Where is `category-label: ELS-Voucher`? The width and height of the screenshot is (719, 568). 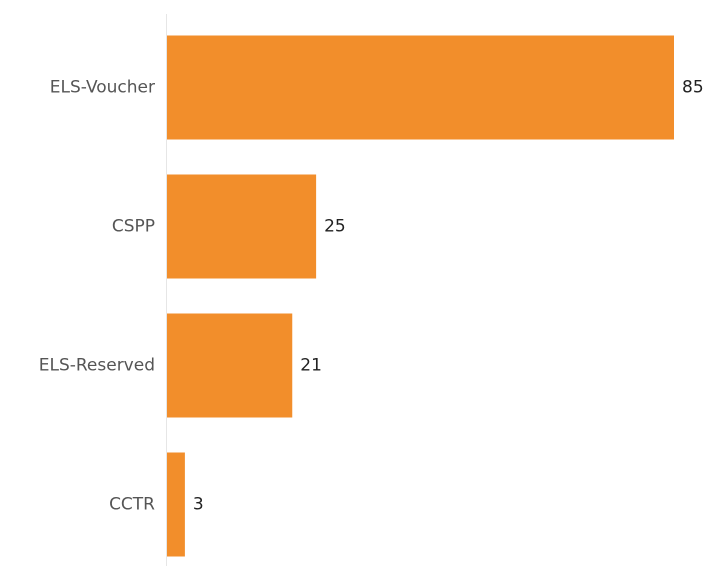 category-label: ELS-Voucher is located at coordinates (102, 88).